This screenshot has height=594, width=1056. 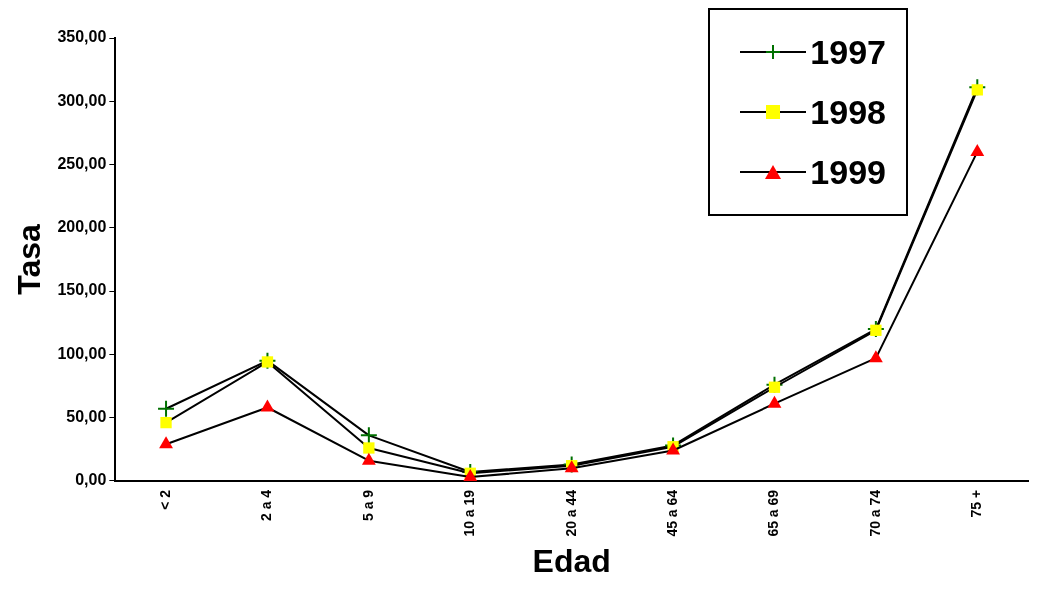 What do you see at coordinates (671, 513) in the screenshot?
I see `x-tick-label: 45 a 64` at bounding box center [671, 513].